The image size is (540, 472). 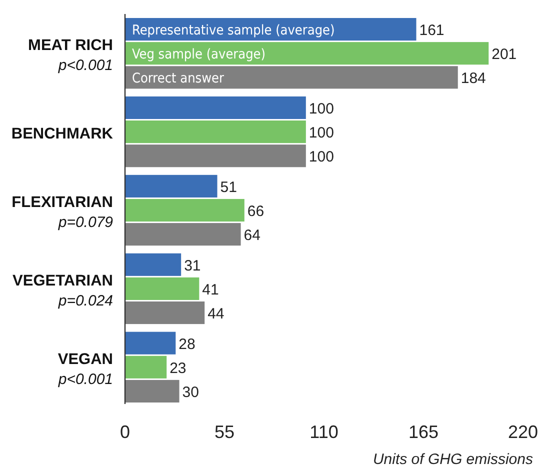 I want to click on series-label: Veg sample (average), so click(x=199, y=54).